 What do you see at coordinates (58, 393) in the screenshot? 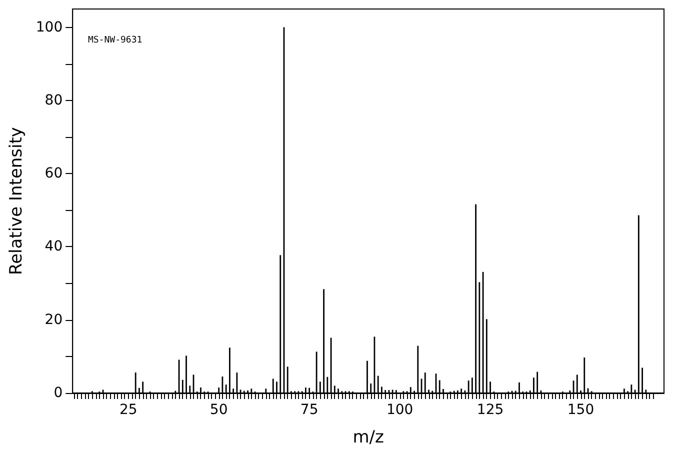
I see `y-tick-label: 0` at bounding box center [58, 393].